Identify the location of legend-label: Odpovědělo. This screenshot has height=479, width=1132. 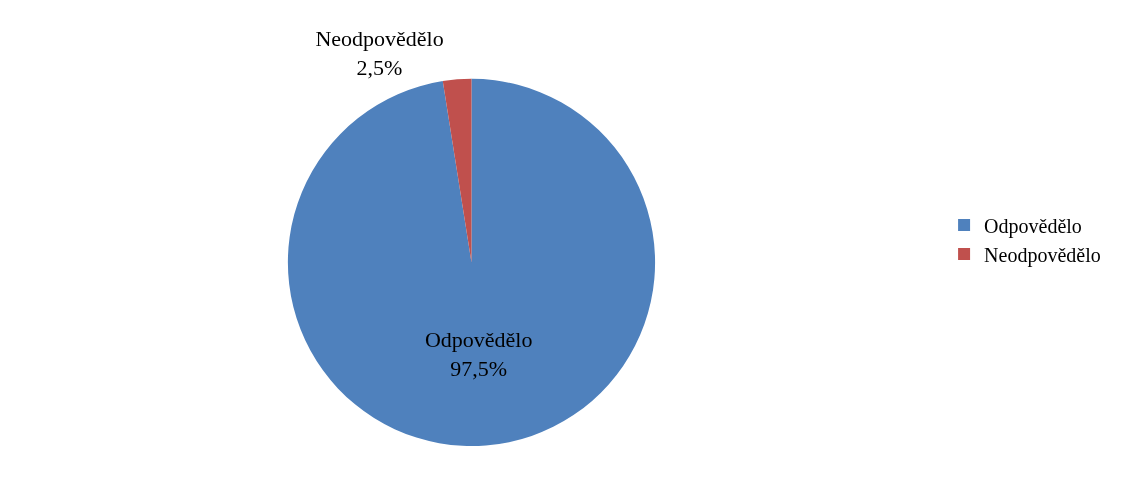
(1033, 226).